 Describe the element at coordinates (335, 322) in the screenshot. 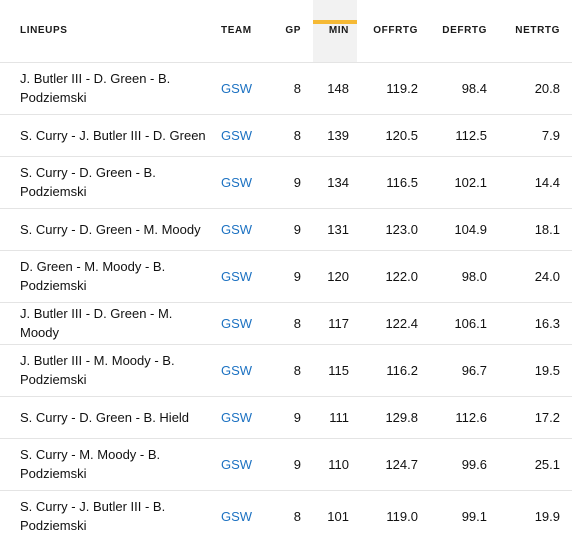

I see `min-cell: 117` at that location.